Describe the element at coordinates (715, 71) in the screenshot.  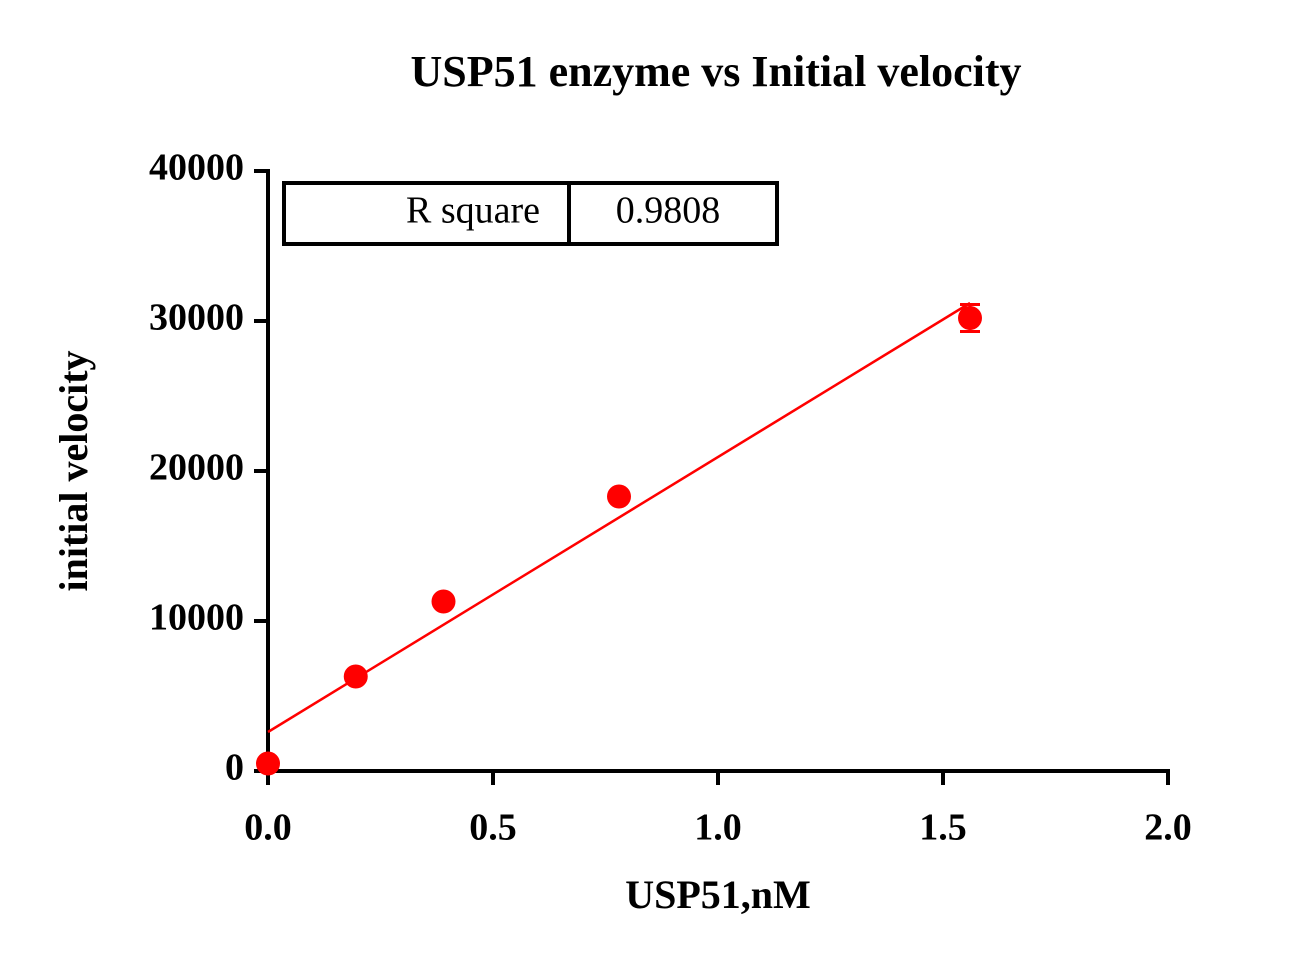
I see `chart-title: USP51 enzyme vs Initial velocity` at that location.